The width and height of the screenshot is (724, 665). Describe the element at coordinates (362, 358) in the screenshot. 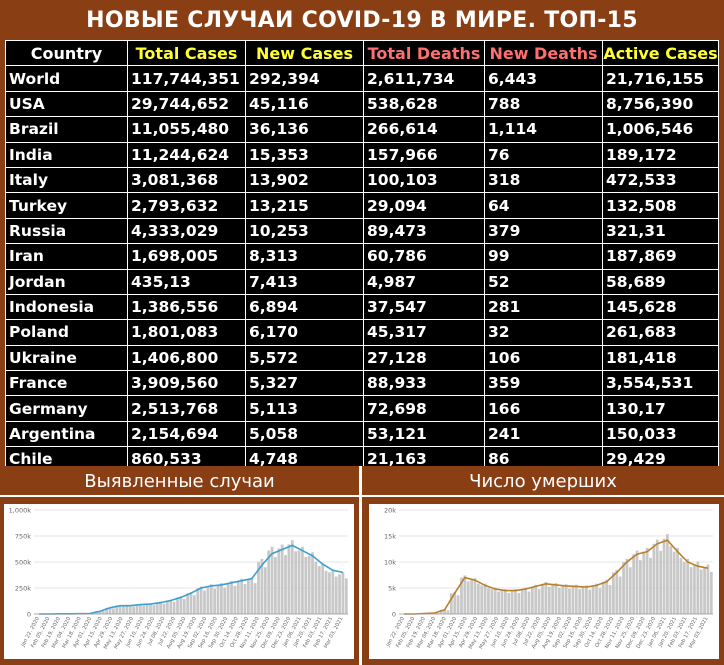

I see `table-row: Ukraine 1,406,800 5,572 27,128 106 181,418` at that location.